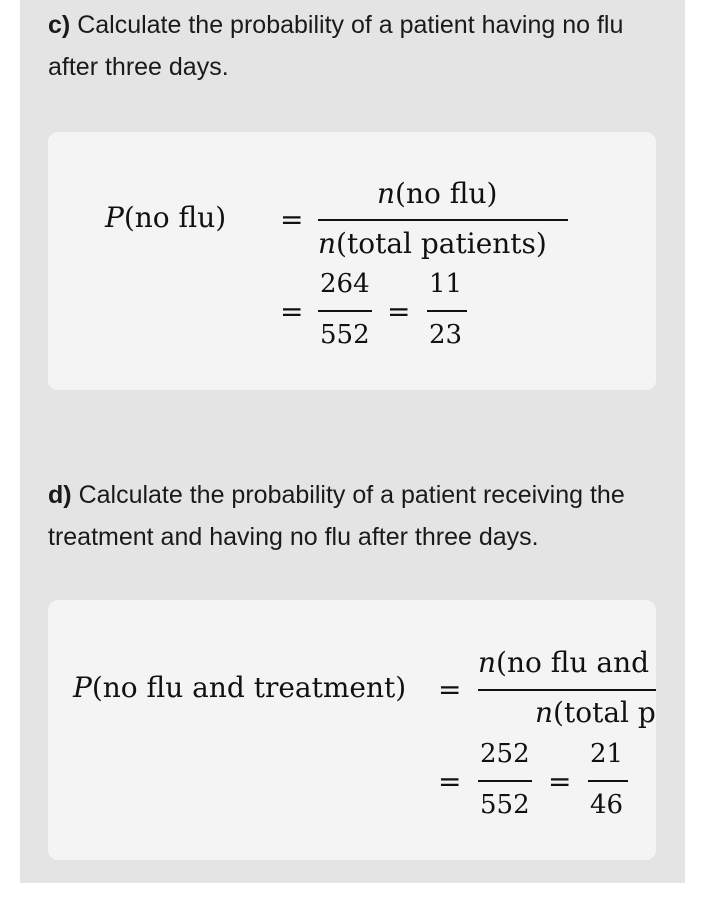 This screenshot has height=910, width=711. Describe the element at coordinates (607, 805) in the screenshot. I see `fraction2-denominator-d: 46` at that location.